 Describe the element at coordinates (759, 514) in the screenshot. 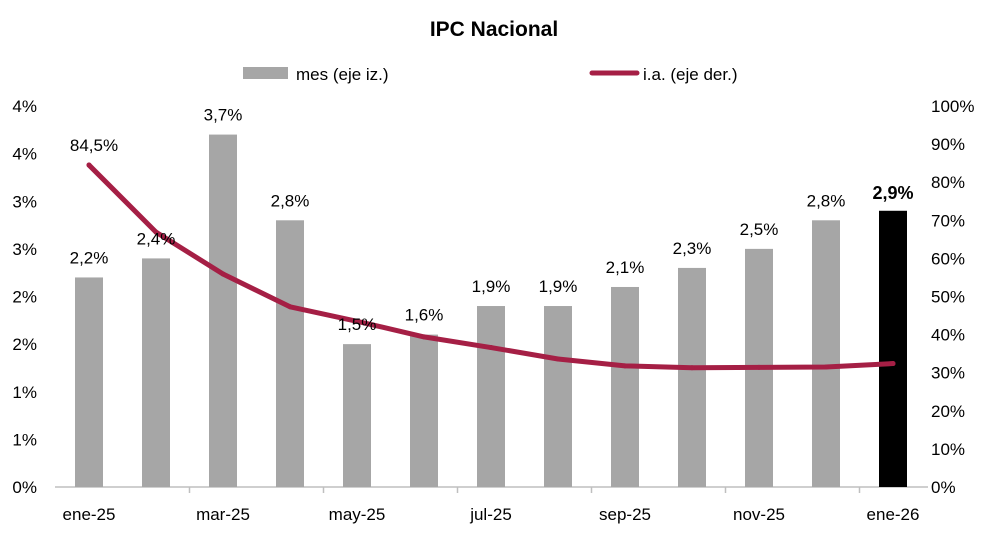

I see `x-tick-label: nov-25` at that location.